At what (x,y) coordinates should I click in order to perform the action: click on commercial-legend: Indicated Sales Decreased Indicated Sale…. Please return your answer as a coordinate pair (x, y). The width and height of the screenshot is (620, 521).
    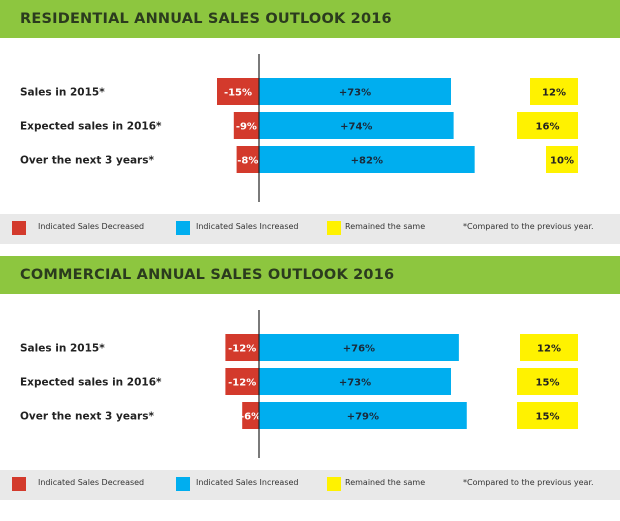
    Looking at the image, I should click on (310, 485).